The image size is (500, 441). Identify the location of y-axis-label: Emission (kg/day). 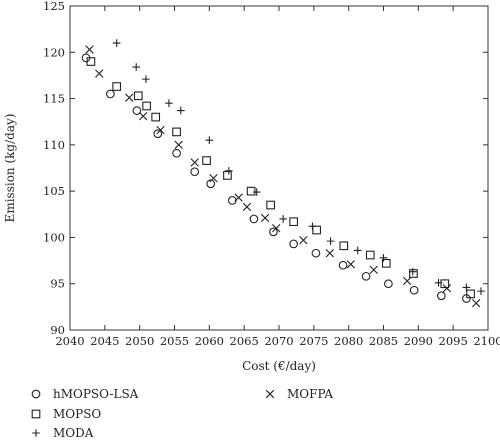
(10, 168).